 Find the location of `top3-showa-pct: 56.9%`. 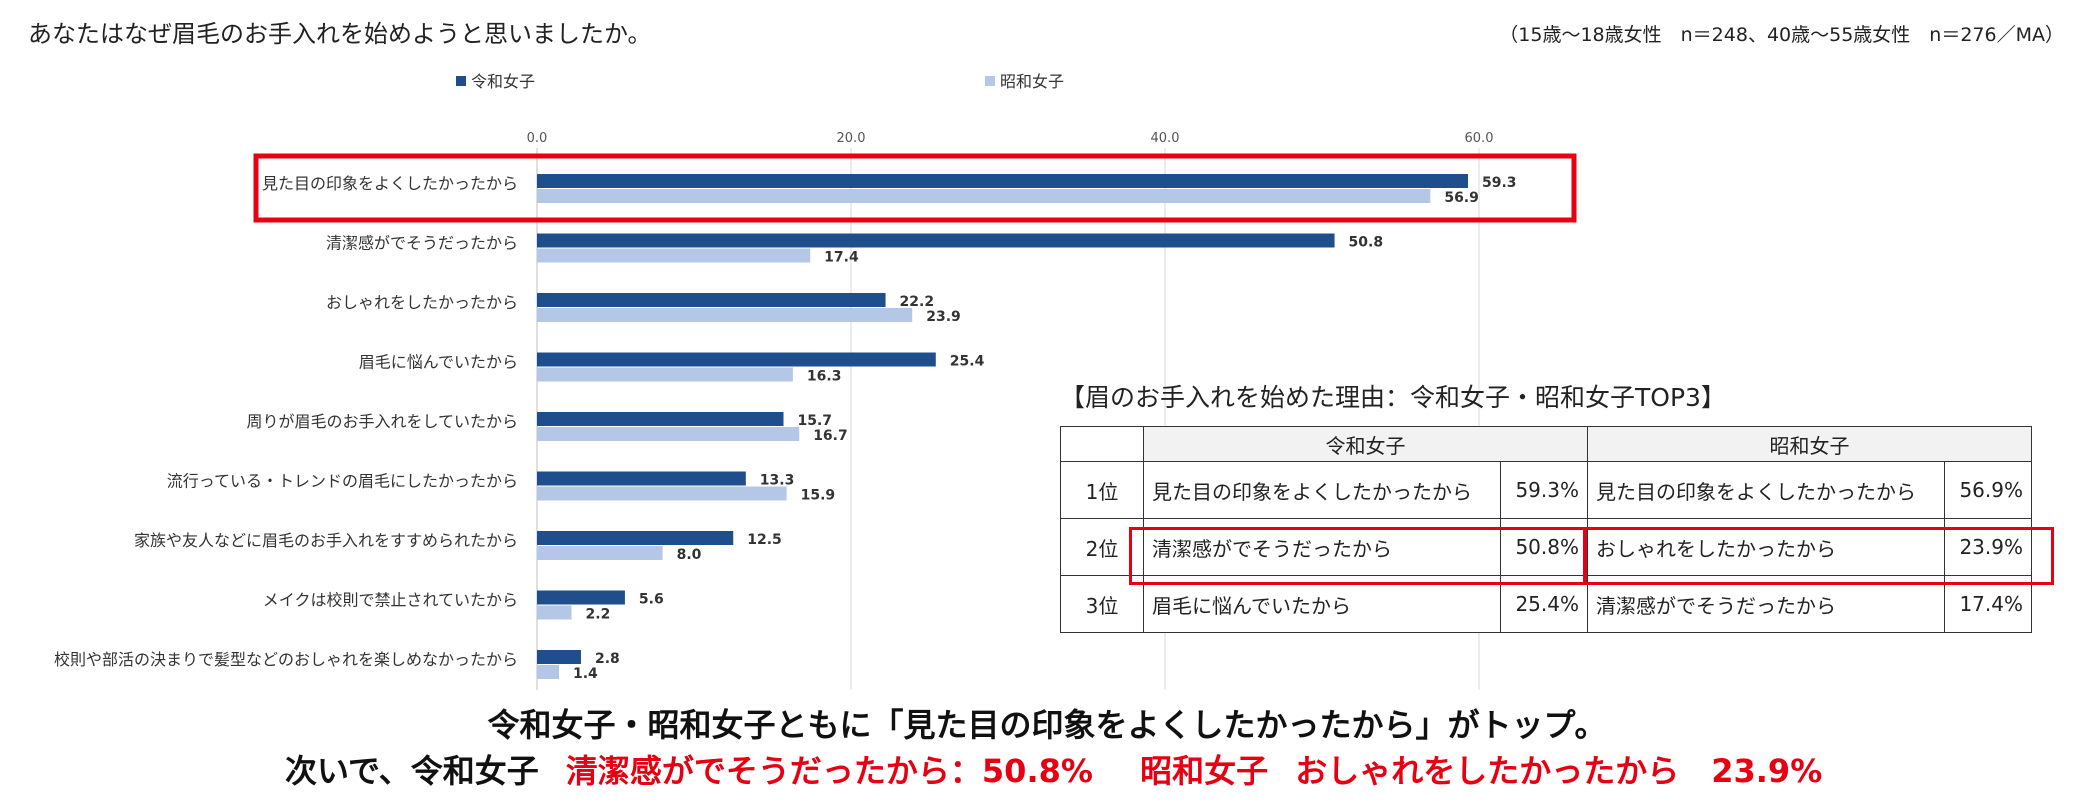

top3-showa-pct: 56.9% is located at coordinates (1988, 490).